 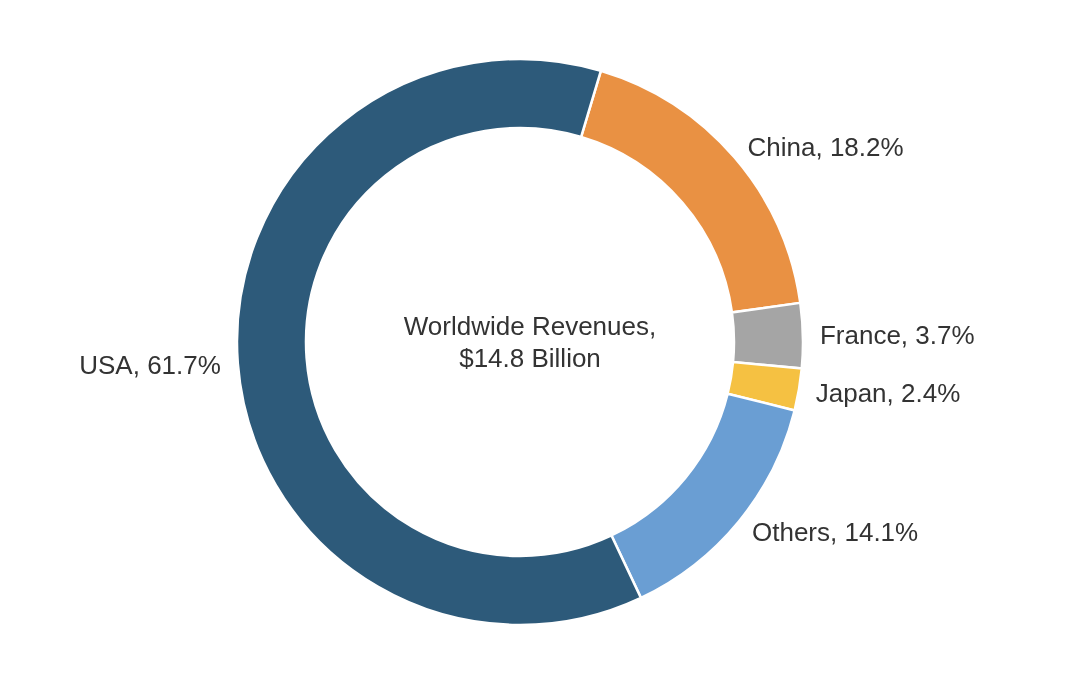 I want to click on slice-label: USA, 61.7%, so click(x=150, y=364).